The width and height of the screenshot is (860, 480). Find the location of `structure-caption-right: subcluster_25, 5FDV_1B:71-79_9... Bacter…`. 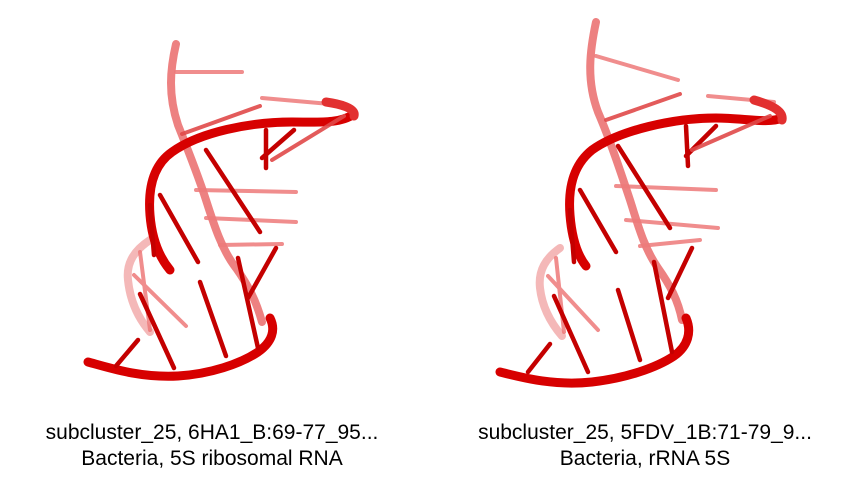

structure-caption-right: subcluster_25, 5FDV_1B:71-79_9... Bacter… is located at coordinates (645, 446).